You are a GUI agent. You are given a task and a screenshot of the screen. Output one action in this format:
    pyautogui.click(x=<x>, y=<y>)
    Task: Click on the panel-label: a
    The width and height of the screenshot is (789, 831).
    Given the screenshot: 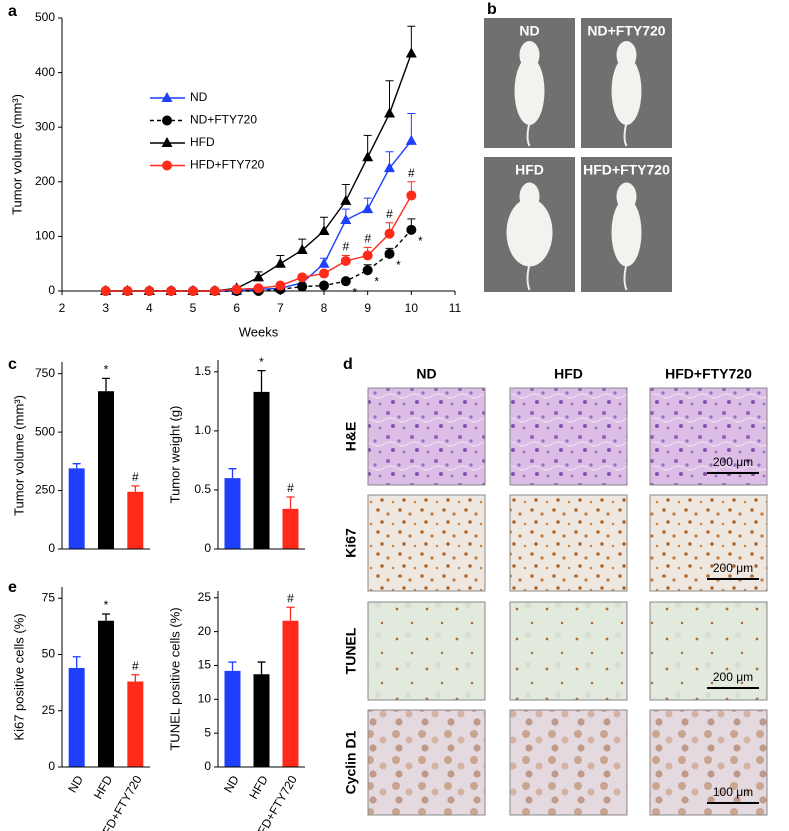 What is the action you would take?
    pyautogui.click(x=12, y=11)
    